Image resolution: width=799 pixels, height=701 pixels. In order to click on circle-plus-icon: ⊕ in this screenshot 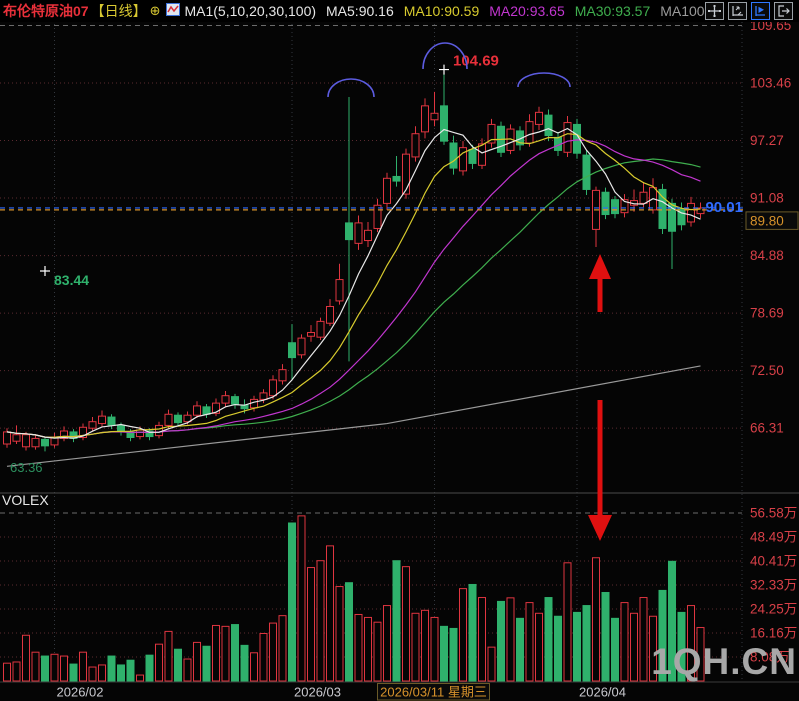, I will do `click(155, 10)`.